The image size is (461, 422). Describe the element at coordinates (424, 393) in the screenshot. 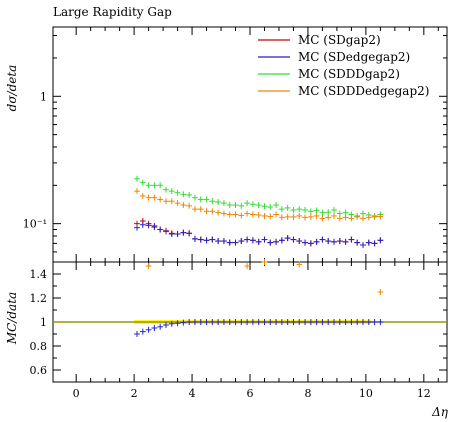

I see `x-tick-label: 12` at that location.